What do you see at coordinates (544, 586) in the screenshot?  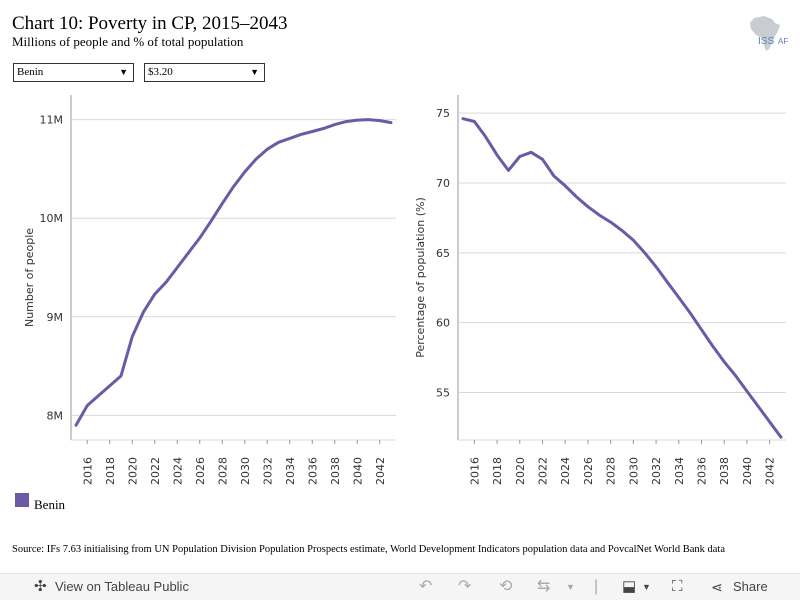 I see `refresh-icon: ⇆` at bounding box center [544, 586].